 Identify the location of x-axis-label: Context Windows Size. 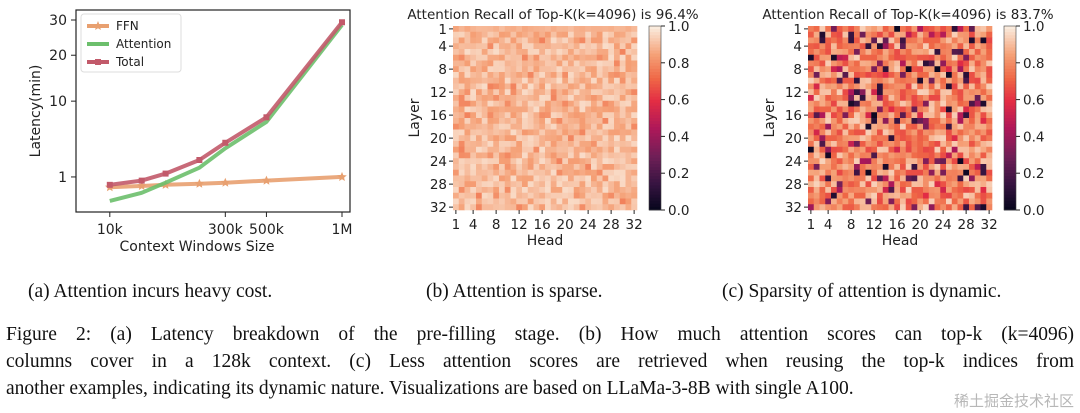
(197, 247).